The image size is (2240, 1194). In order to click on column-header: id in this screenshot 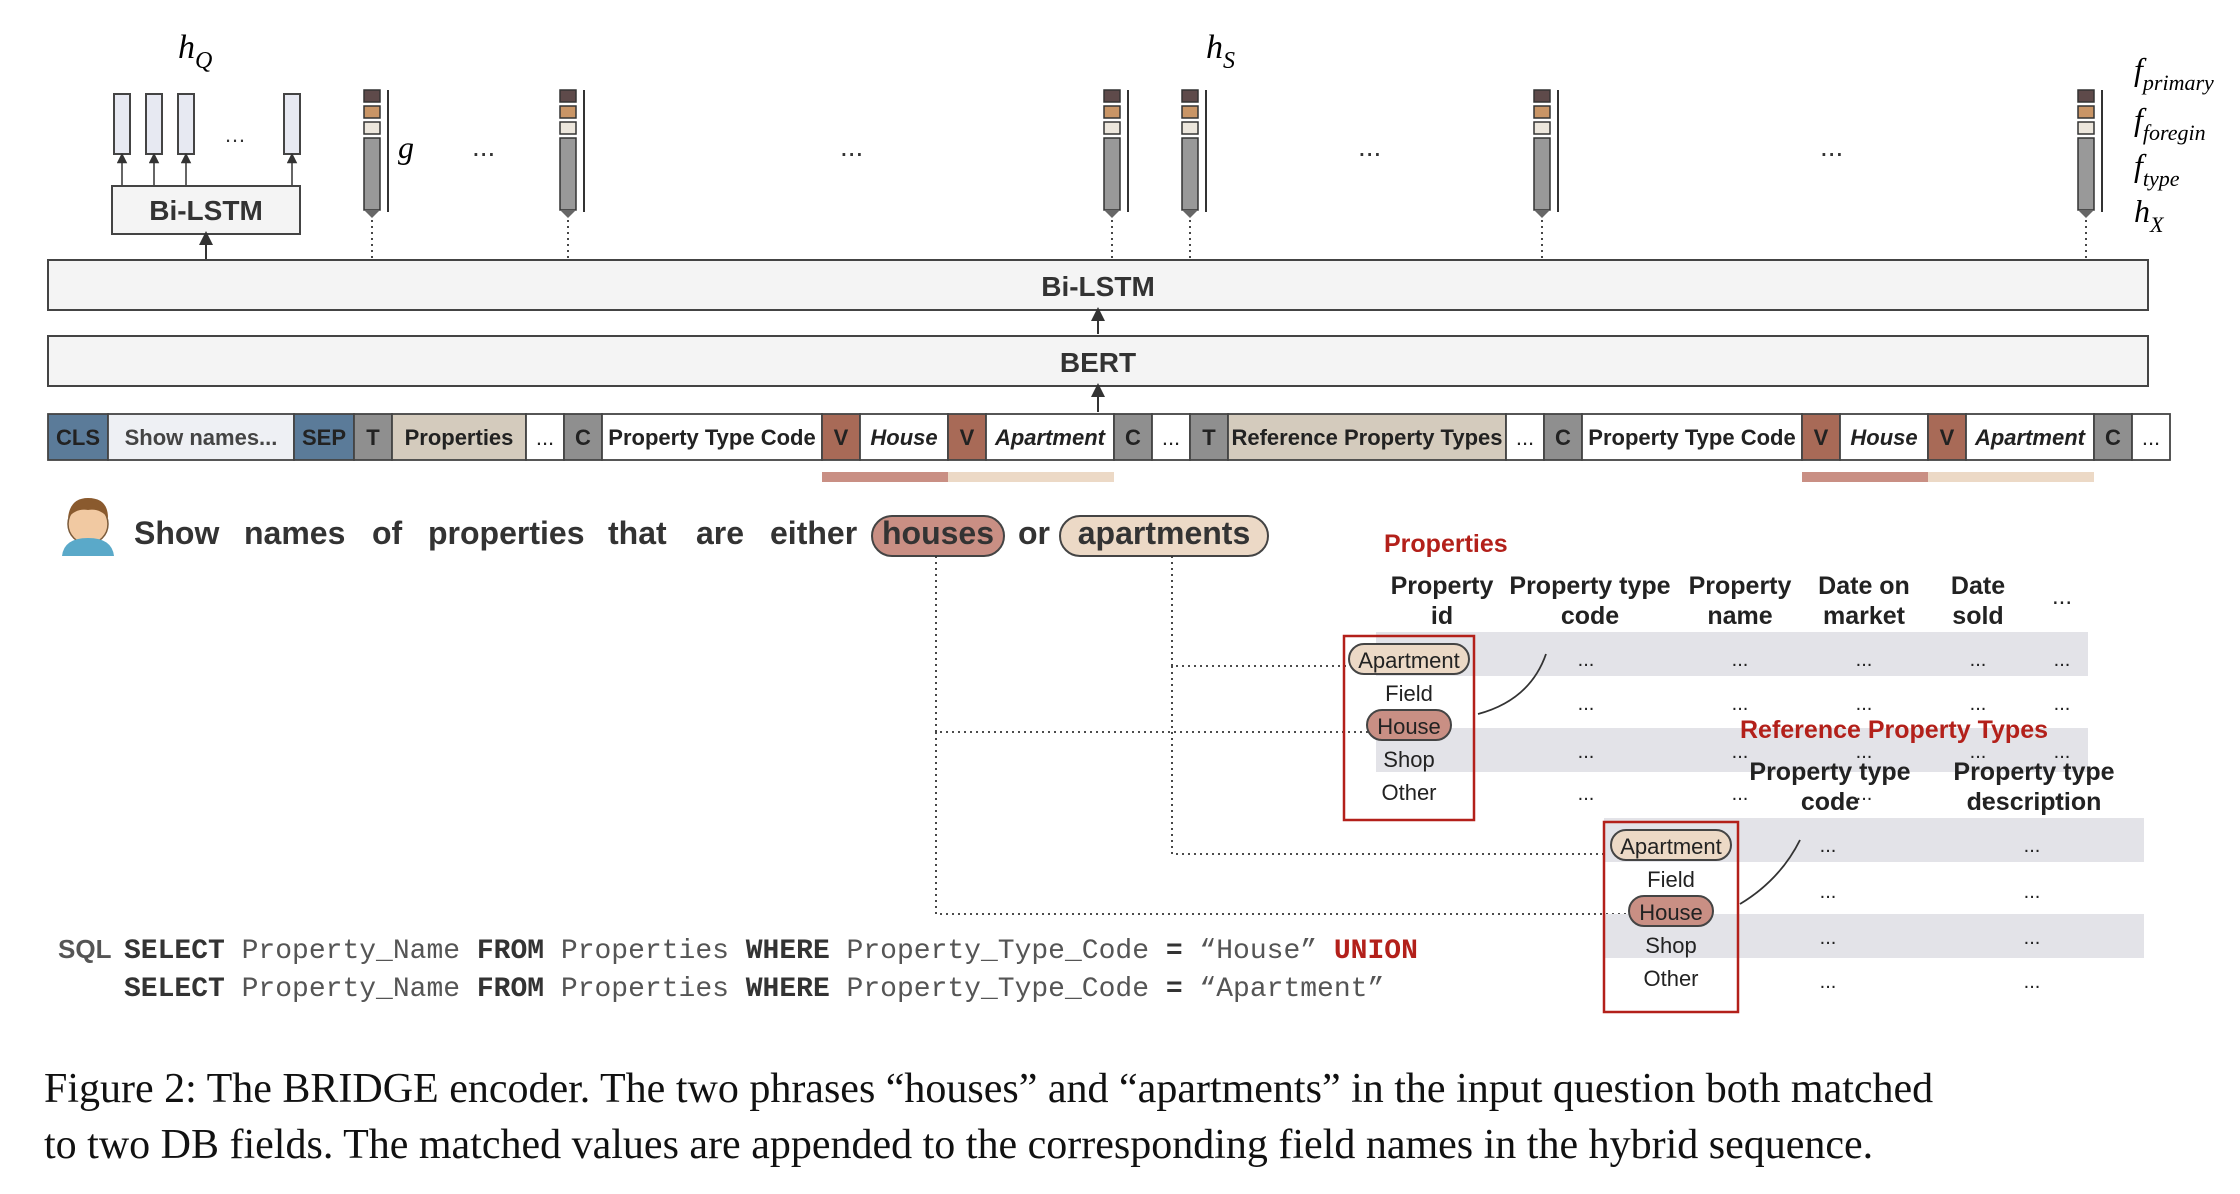, I will do `click(1442, 616)`.